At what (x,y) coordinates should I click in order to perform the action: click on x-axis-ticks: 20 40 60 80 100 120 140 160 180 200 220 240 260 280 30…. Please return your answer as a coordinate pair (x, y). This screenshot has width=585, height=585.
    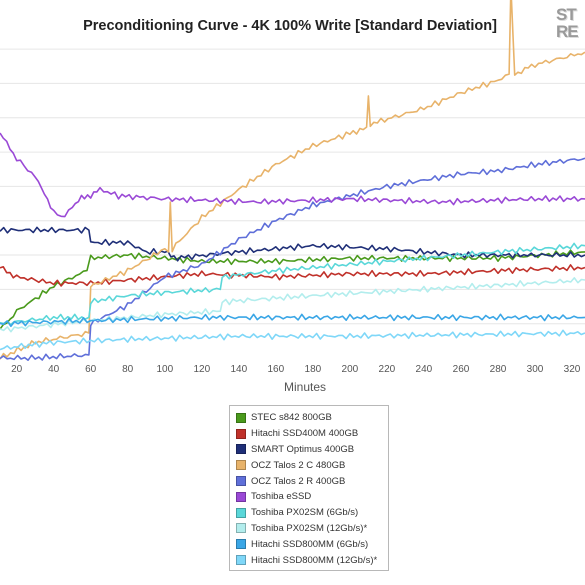
    Looking at the image, I should click on (296, 369).